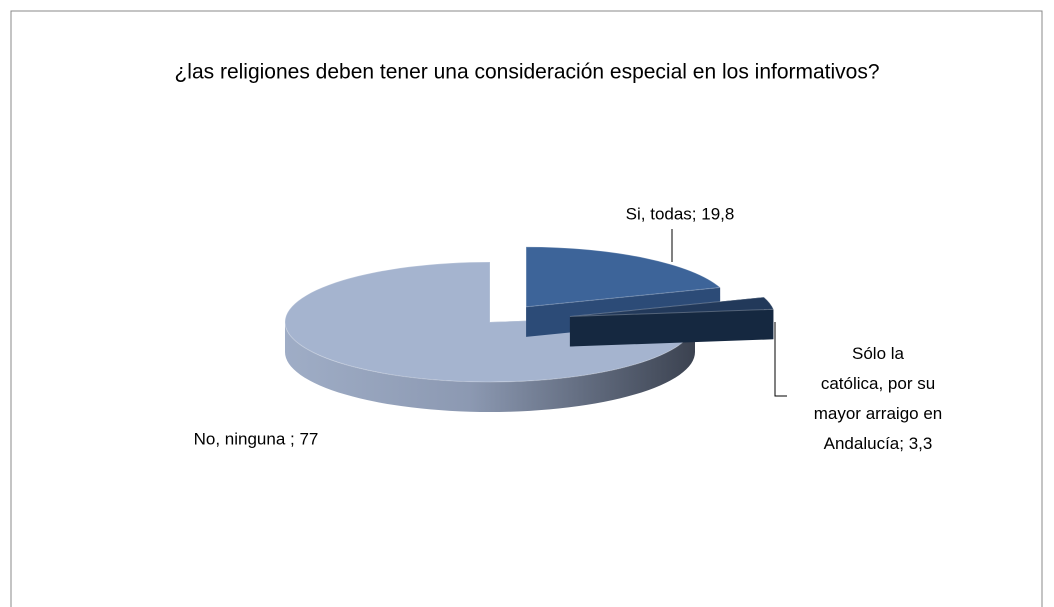  Describe the element at coordinates (878, 413) in the screenshot. I see `label-line: mayor arraigo en` at that location.